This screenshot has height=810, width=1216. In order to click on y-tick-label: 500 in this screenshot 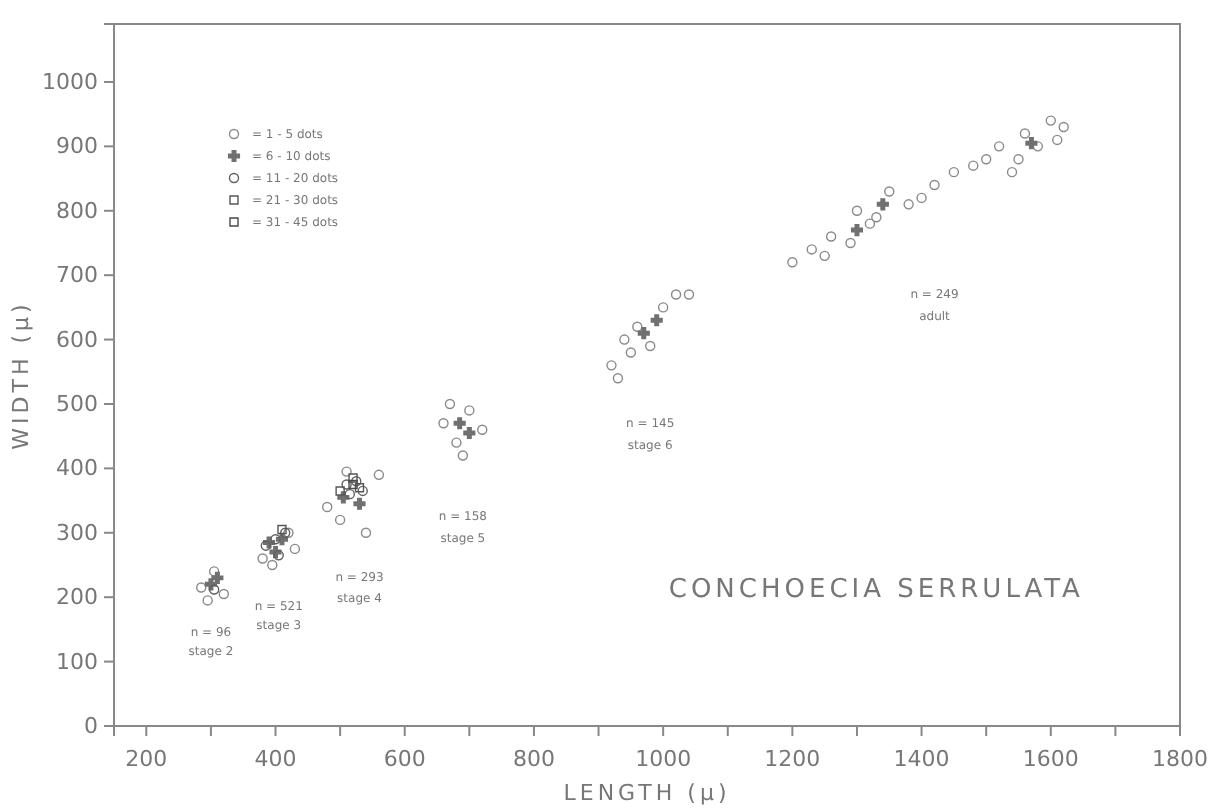, I will do `click(77, 404)`.